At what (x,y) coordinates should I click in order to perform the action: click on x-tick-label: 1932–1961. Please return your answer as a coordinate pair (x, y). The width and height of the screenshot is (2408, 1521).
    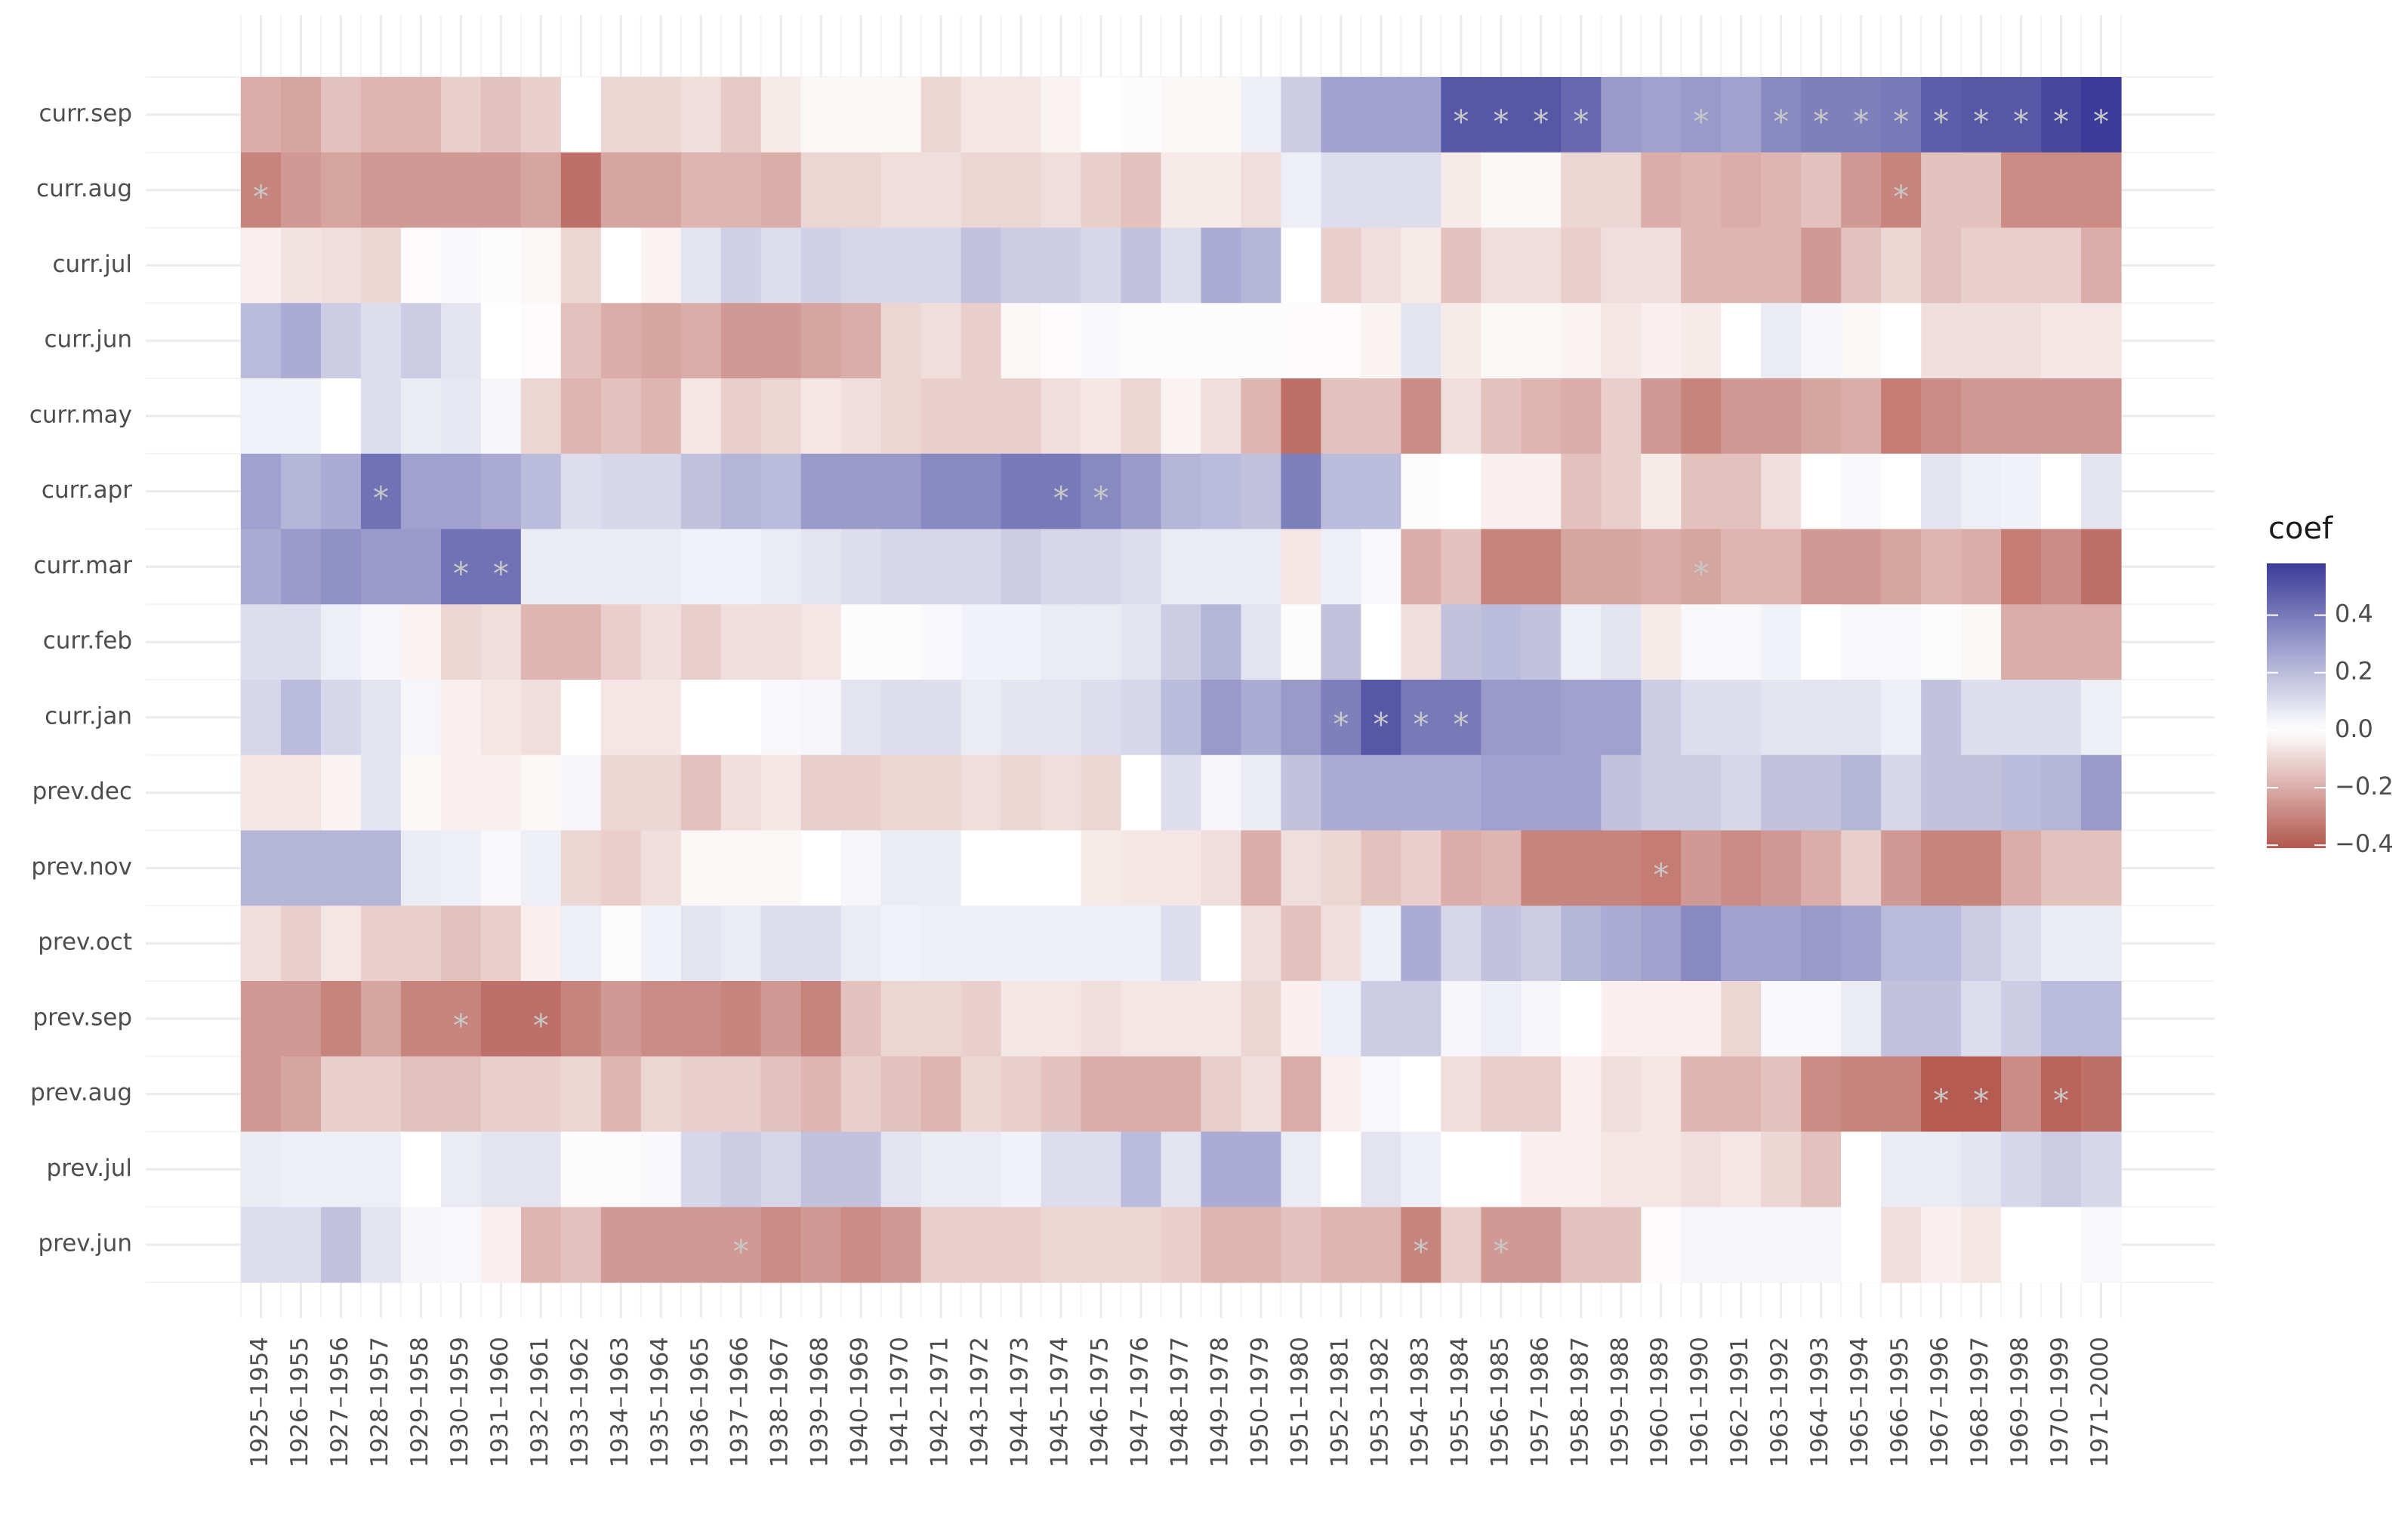
    Looking at the image, I should click on (539, 1402).